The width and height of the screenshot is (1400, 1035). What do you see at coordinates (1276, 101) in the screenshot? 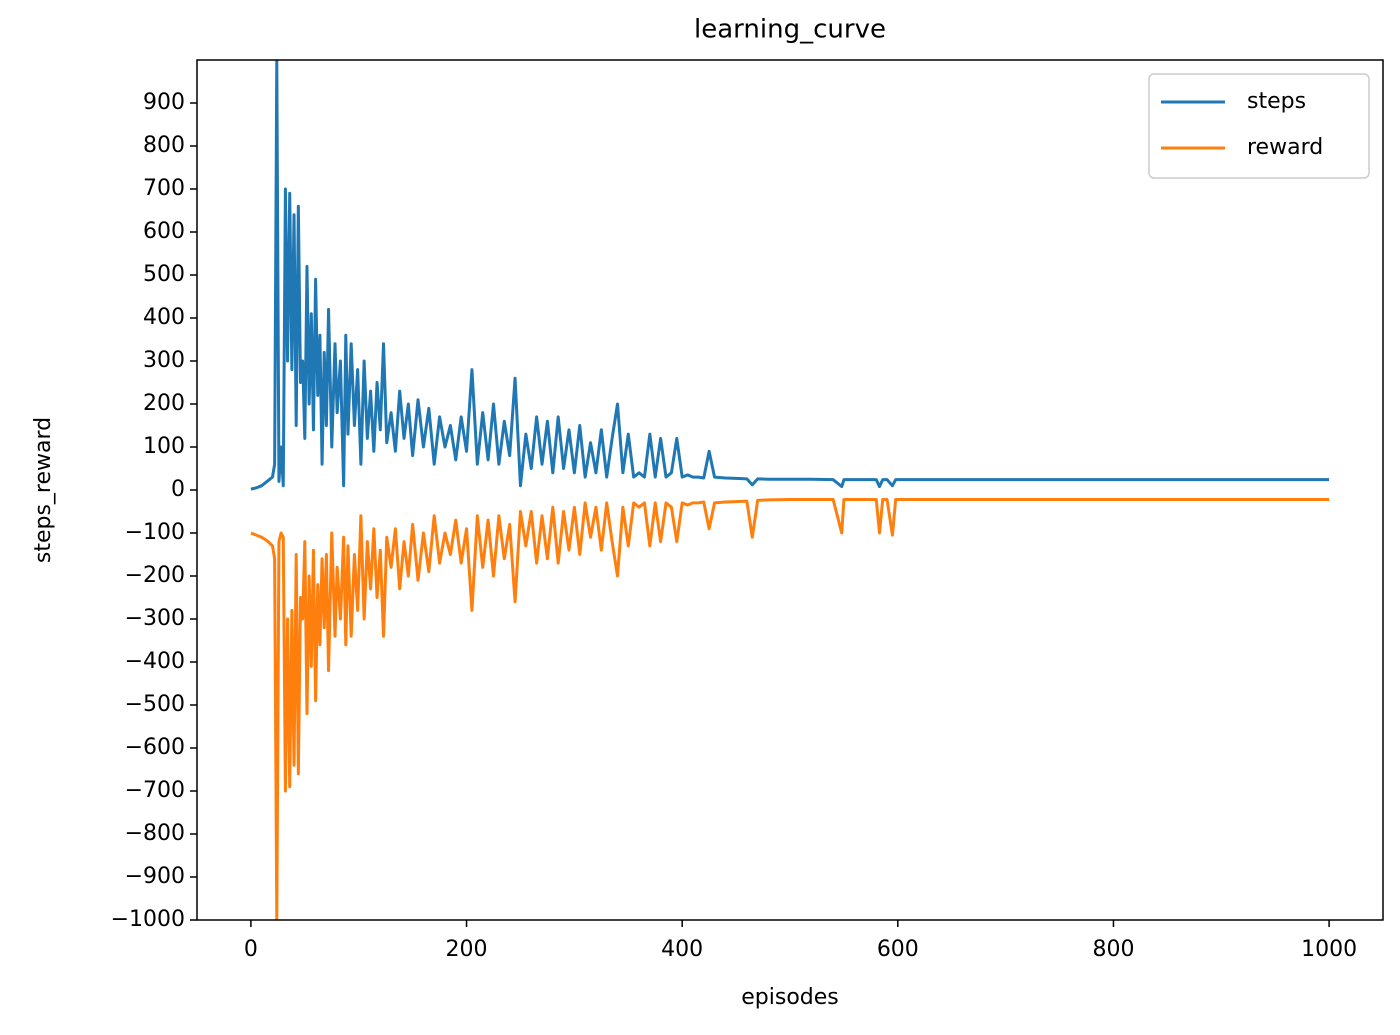
I see `legend-label: steps` at bounding box center [1276, 101].